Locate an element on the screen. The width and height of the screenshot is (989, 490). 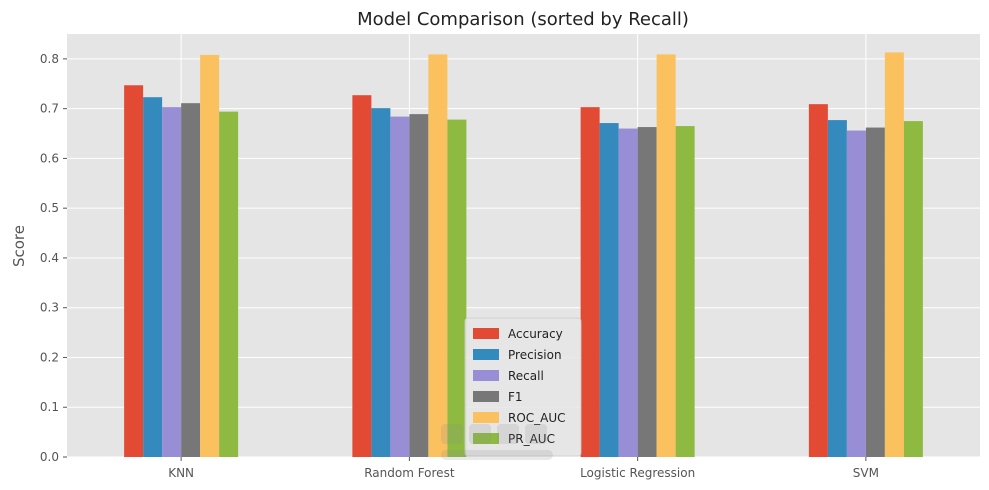
bar-pr-auc-knn is located at coordinates (229, 284).